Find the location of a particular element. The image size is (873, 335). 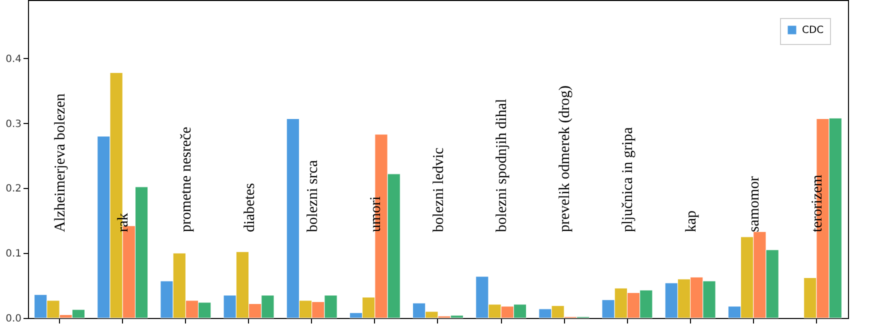

x-tick-label: bolezni ledvic is located at coordinates (439, 189).